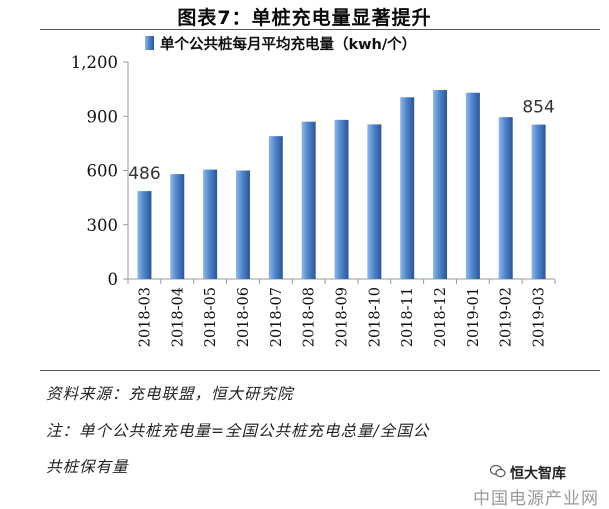  Describe the element at coordinates (170, 394) in the screenshot. I see `source-note: 资料来源：充电联盟，恒大研究院` at that location.